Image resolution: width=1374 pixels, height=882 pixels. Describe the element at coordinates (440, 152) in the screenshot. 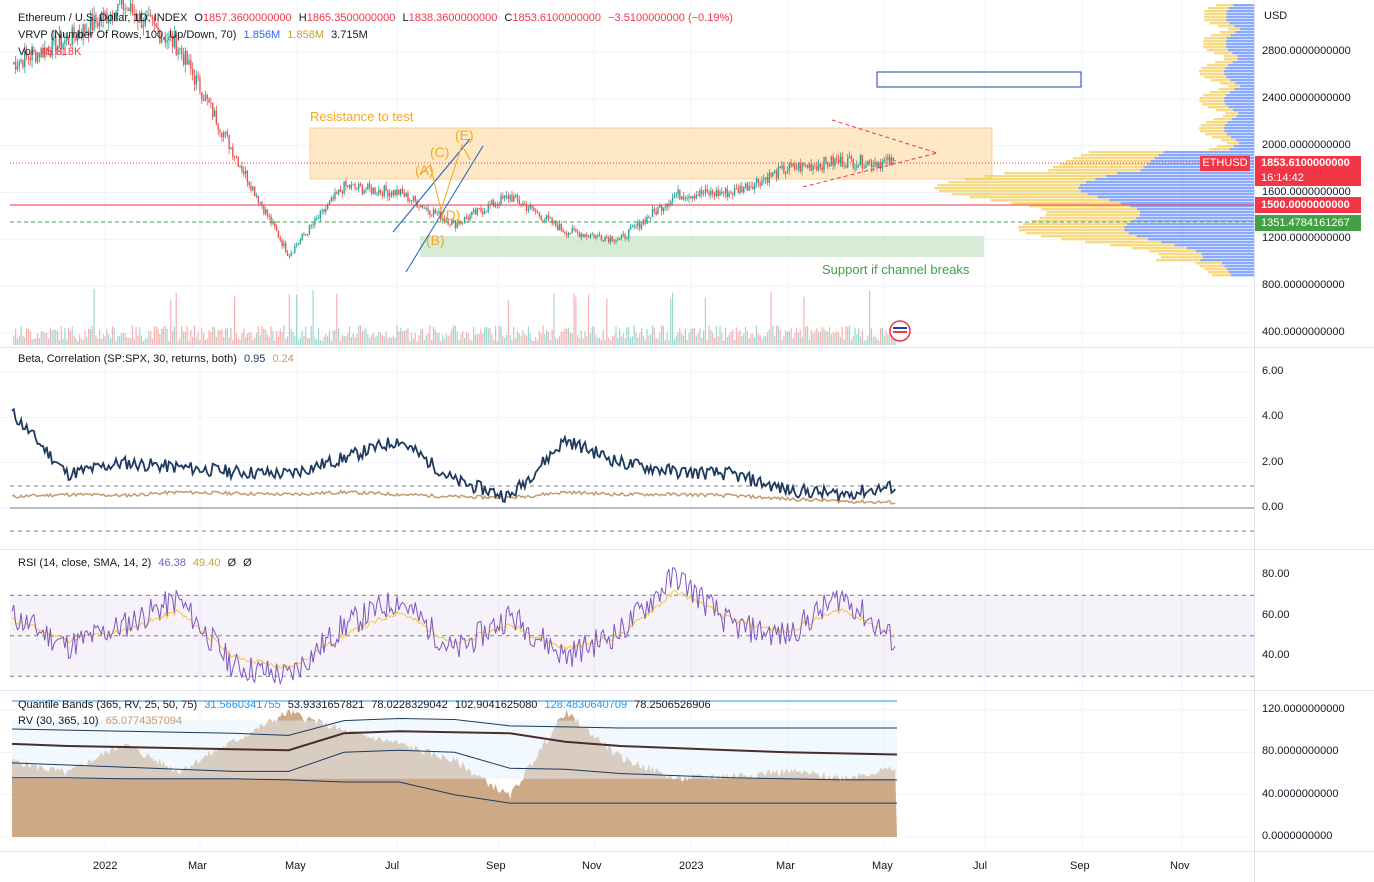

I see `wave-c-label: (C)` at that location.